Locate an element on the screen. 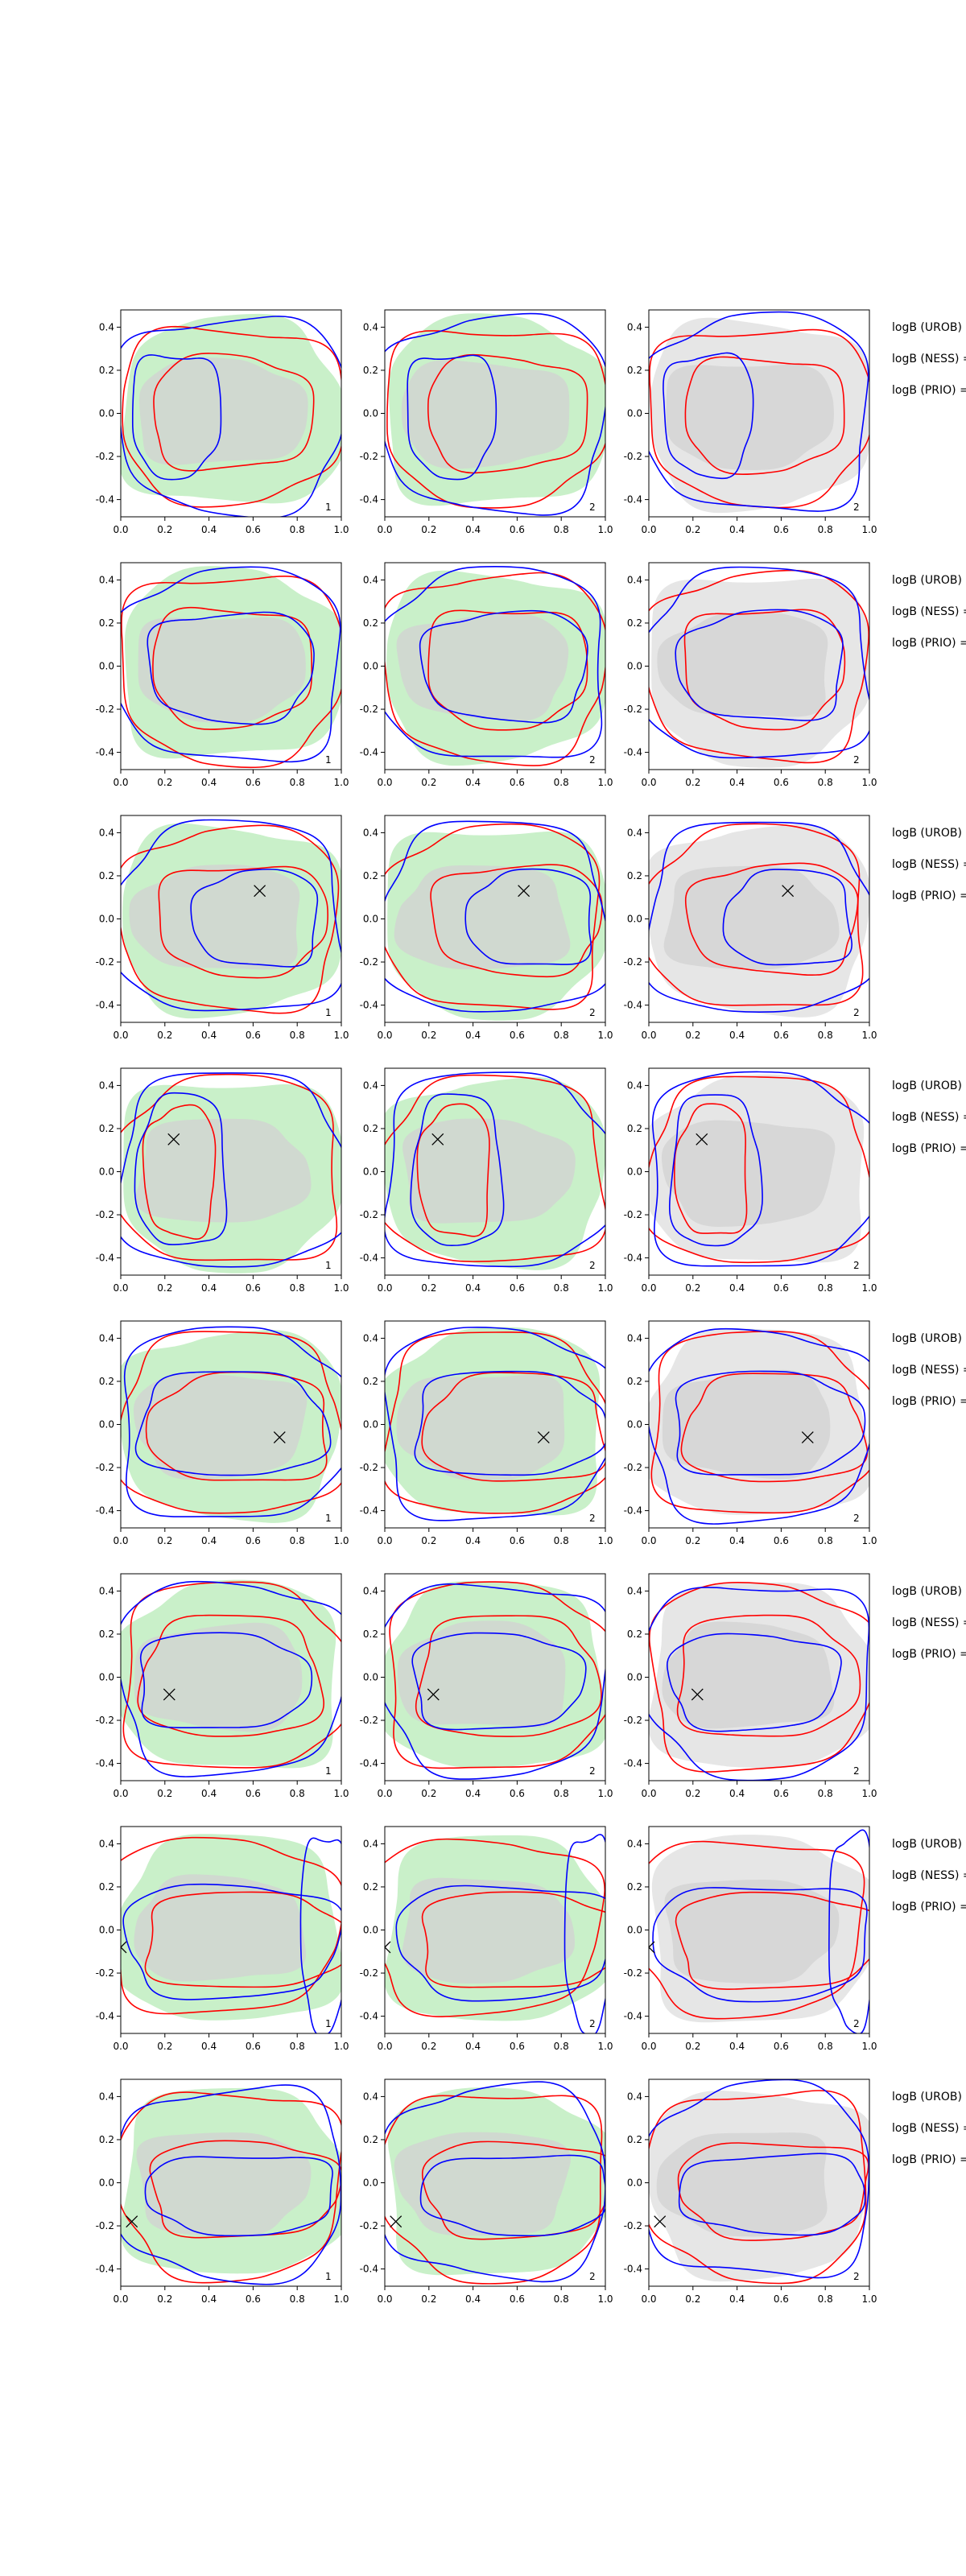 The image size is (966, 2576). panel-r1-c2: 2 0.0 0.2 0.4 0.6 0.8 1.0 -0.4 -0.2 0.0 0.2 0.4 is located at coordinates (486, 422).